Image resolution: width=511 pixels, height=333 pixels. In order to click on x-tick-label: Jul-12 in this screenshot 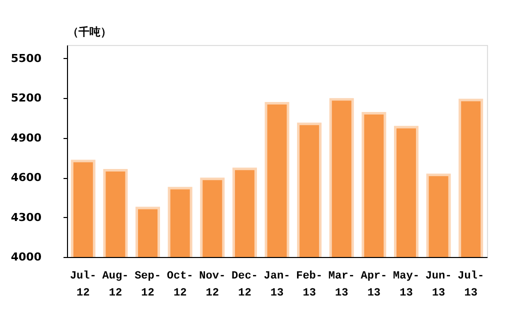, I will do `click(83, 285)`.